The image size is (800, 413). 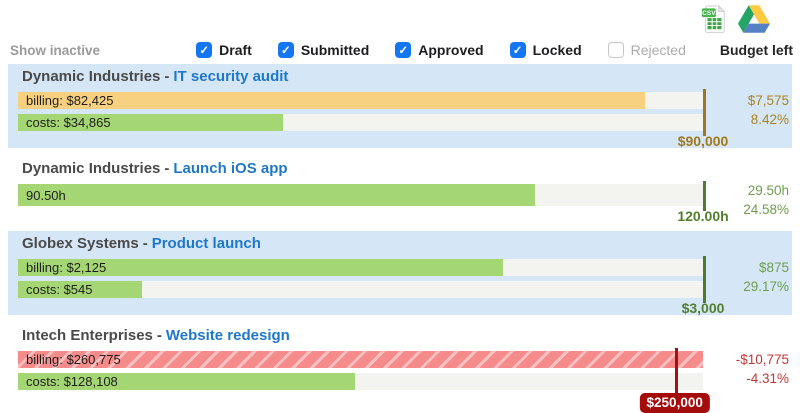 I want to click on budget-label: 120.00h, so click(x=703, y=216).